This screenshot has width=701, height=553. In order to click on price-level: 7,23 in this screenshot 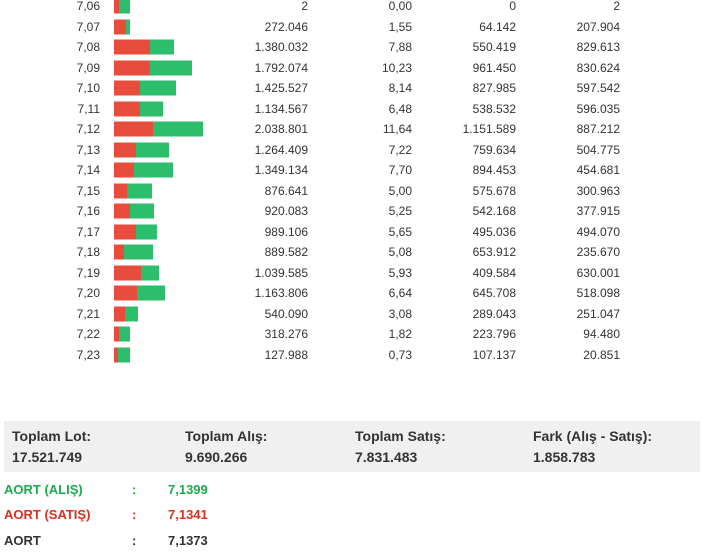, I will do `click(88, 354)`.